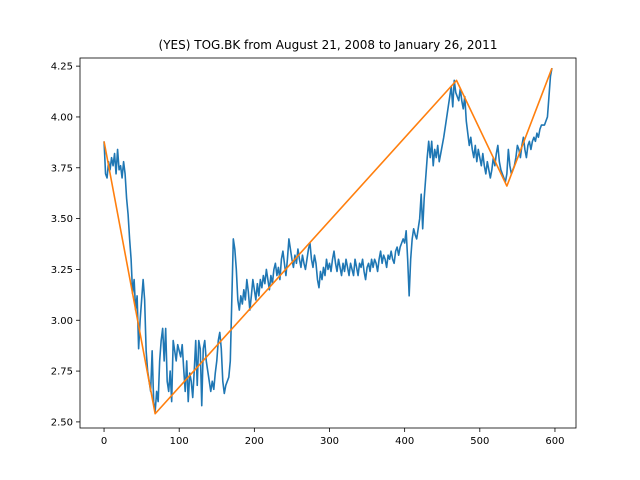 Image resolution: width=640 pixels, height=480 pixels. I want to click on x-axis: 0 100 200 300 400 500 600, so click(333, 437).